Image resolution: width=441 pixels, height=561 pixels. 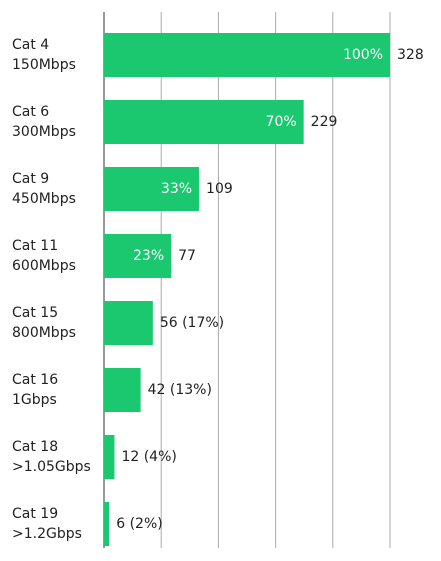 What do you see at coordinates (30, 112) in the screenshot?
I see `category-label: Cat 6` at bounding box center [30, 112].